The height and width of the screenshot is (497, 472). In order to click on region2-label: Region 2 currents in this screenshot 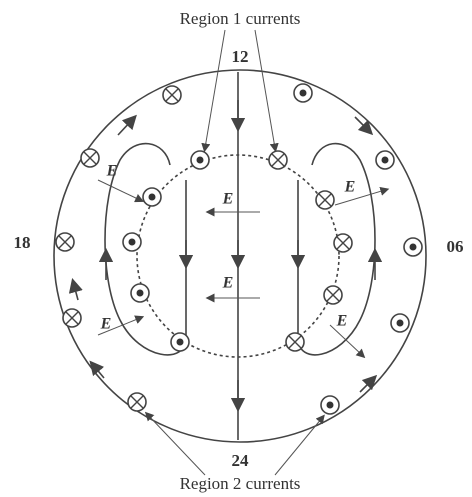, I will do `click(240, 483)`.